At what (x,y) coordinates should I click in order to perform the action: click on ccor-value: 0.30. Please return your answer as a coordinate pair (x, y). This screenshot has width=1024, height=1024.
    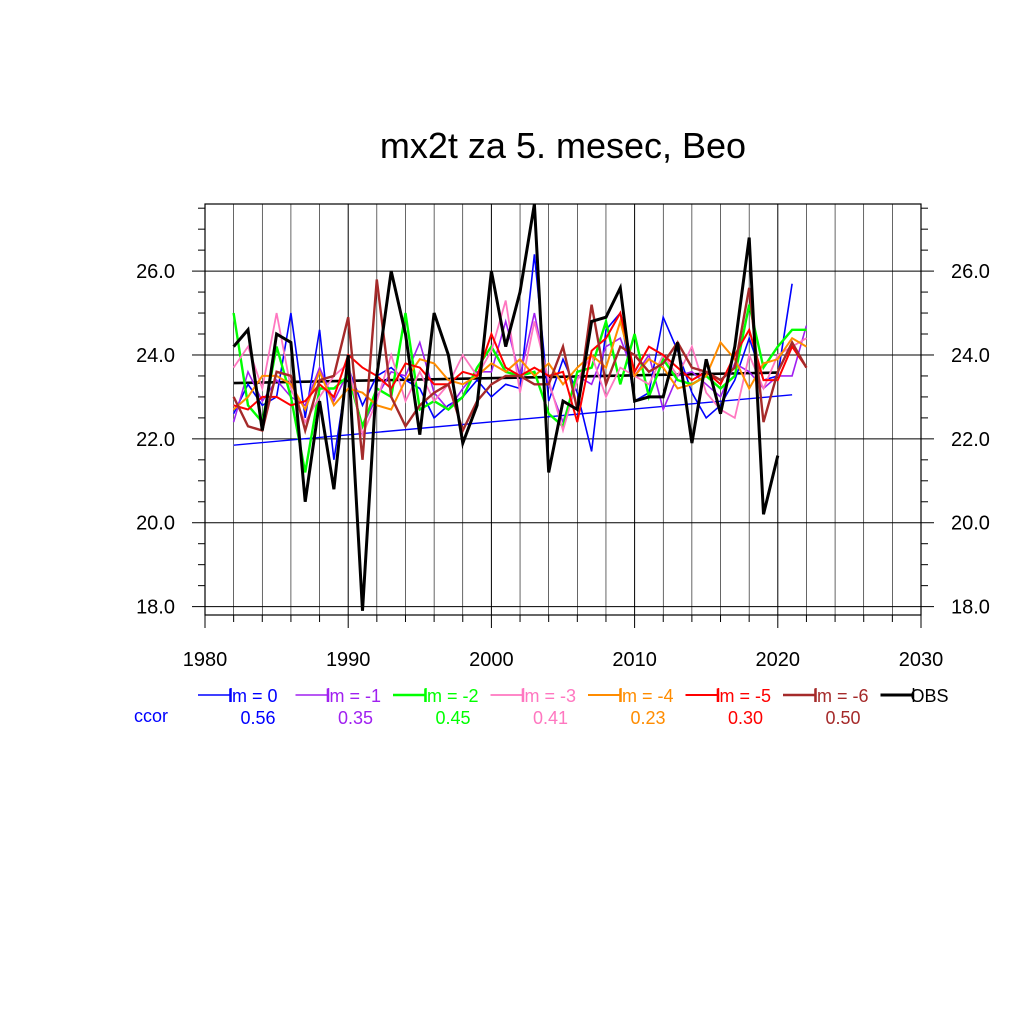
    Looking at the image, I should click on (745, 718).